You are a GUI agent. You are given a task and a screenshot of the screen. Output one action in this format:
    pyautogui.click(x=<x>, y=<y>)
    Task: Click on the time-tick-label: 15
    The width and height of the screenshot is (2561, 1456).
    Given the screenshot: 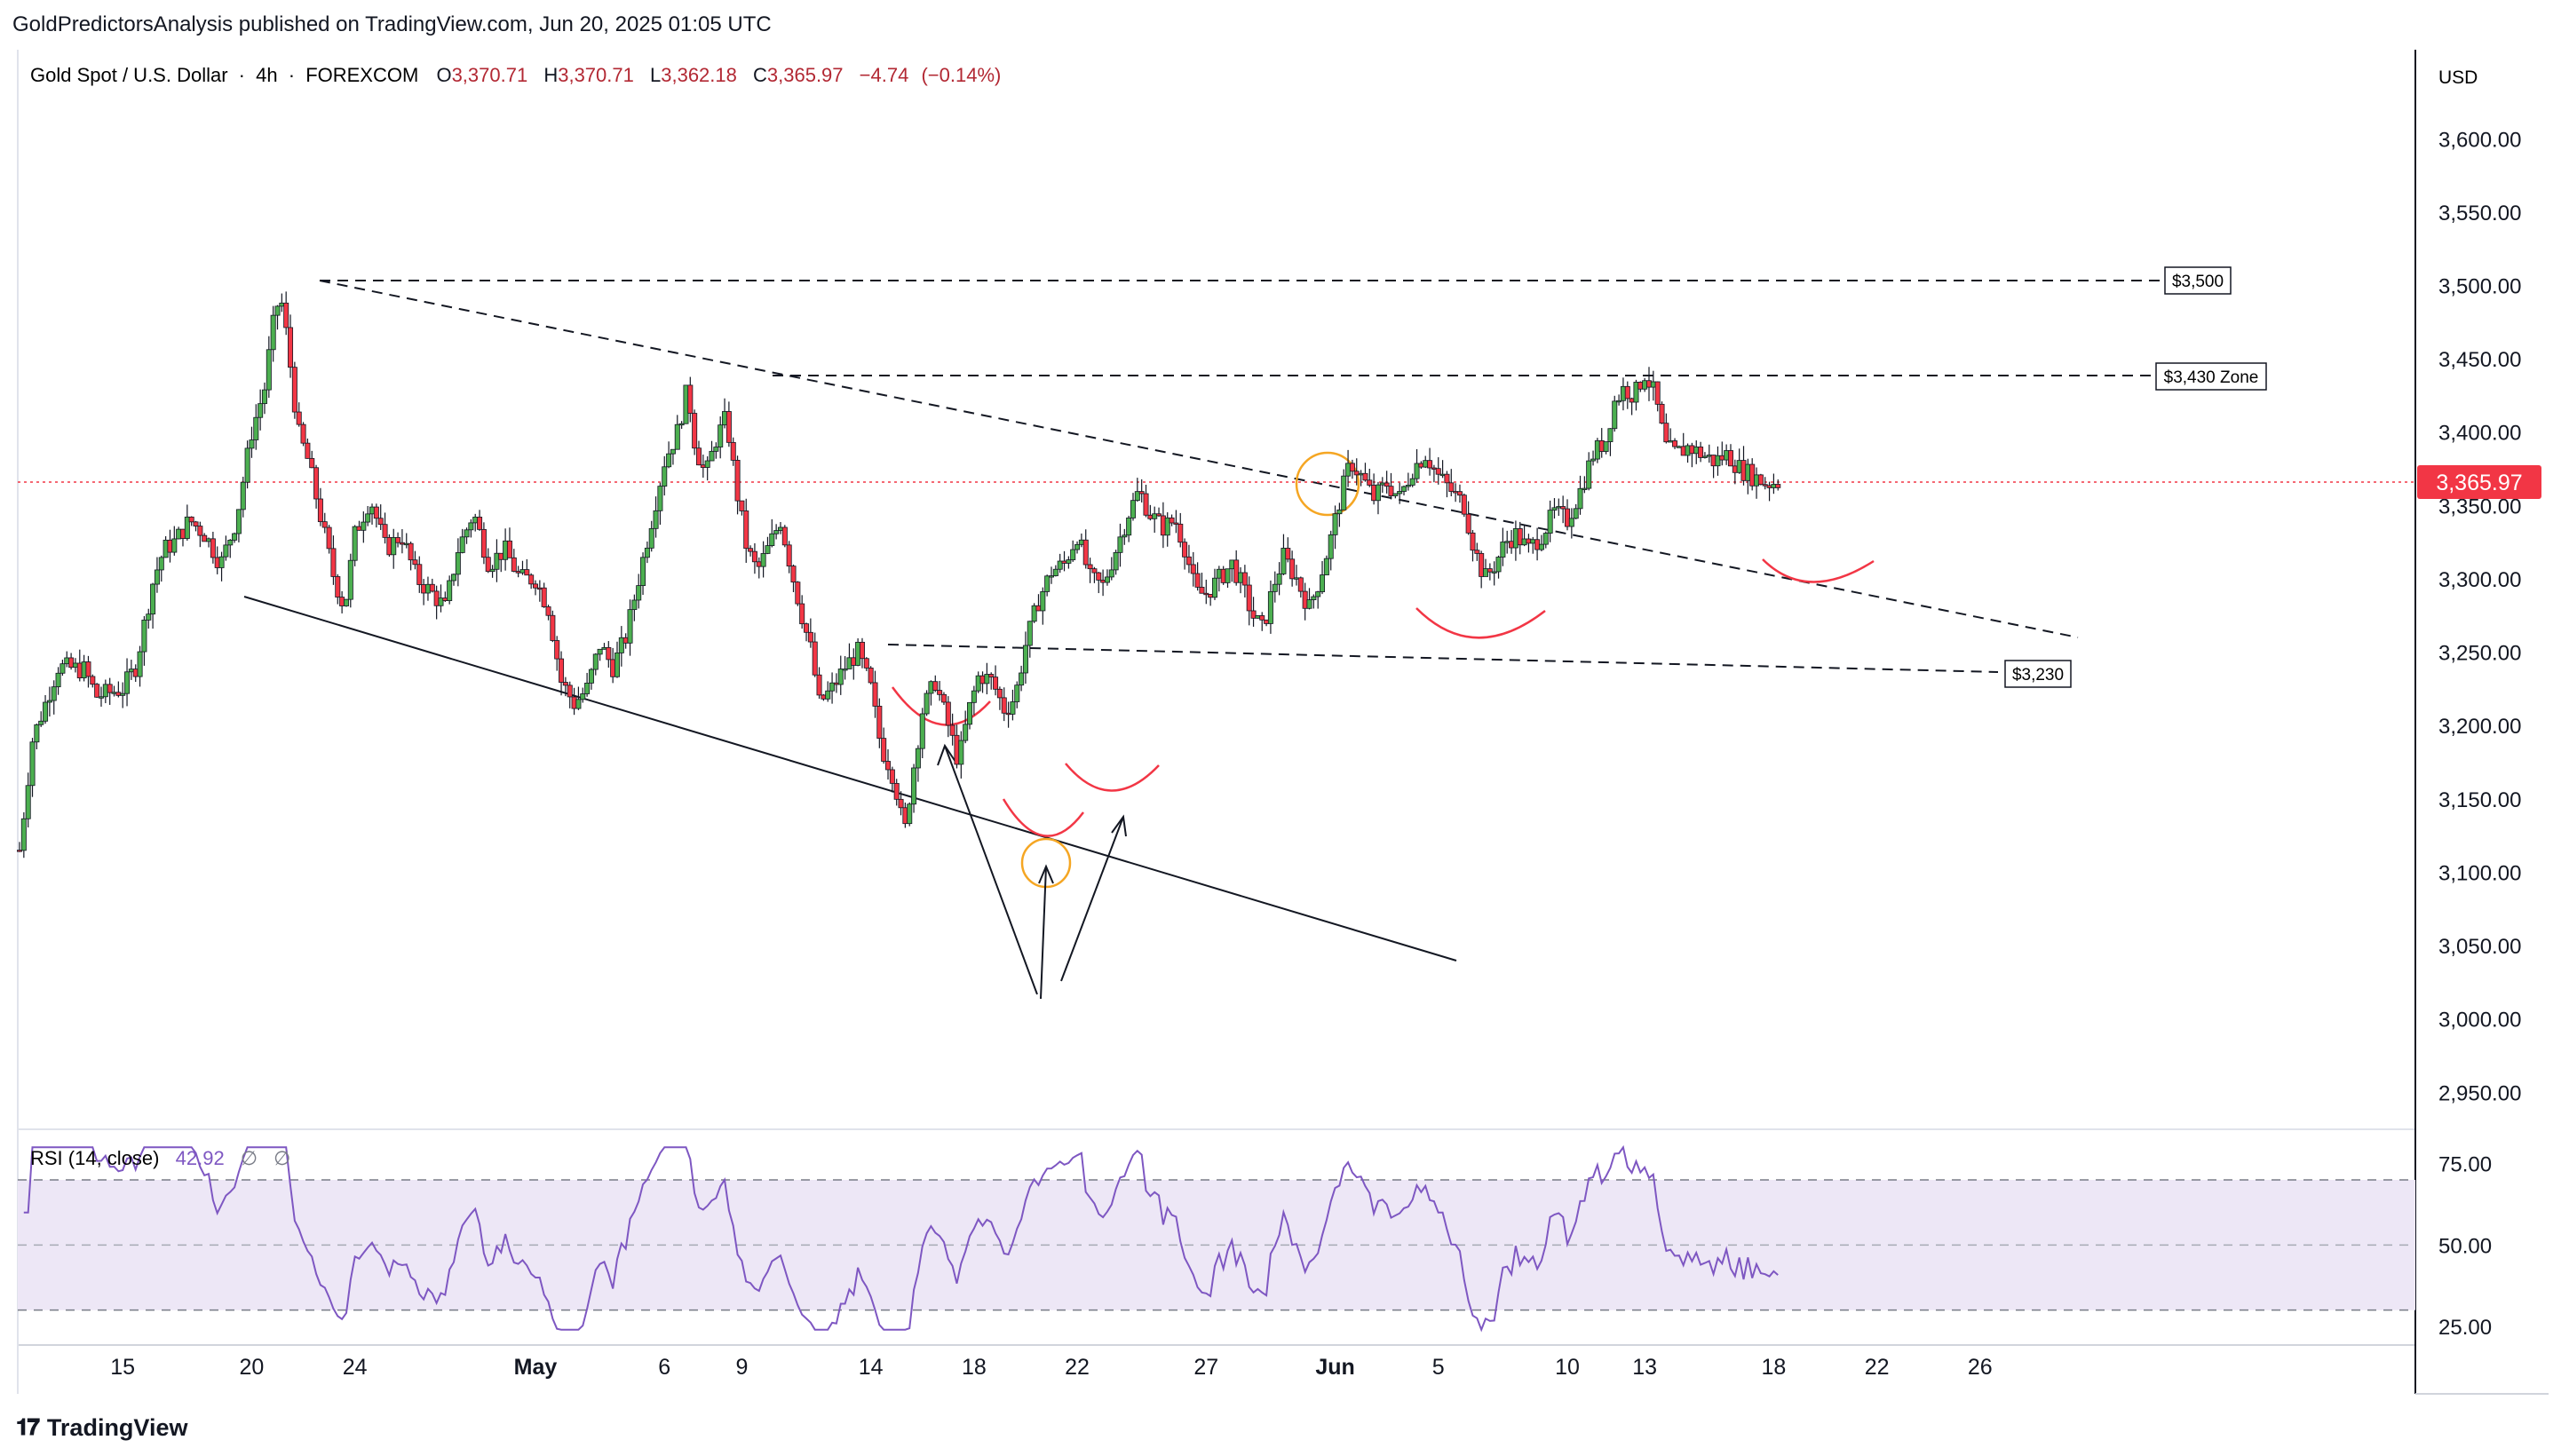 What is the action you would take?
    pyautogui.click(x=122, y=1367)
    